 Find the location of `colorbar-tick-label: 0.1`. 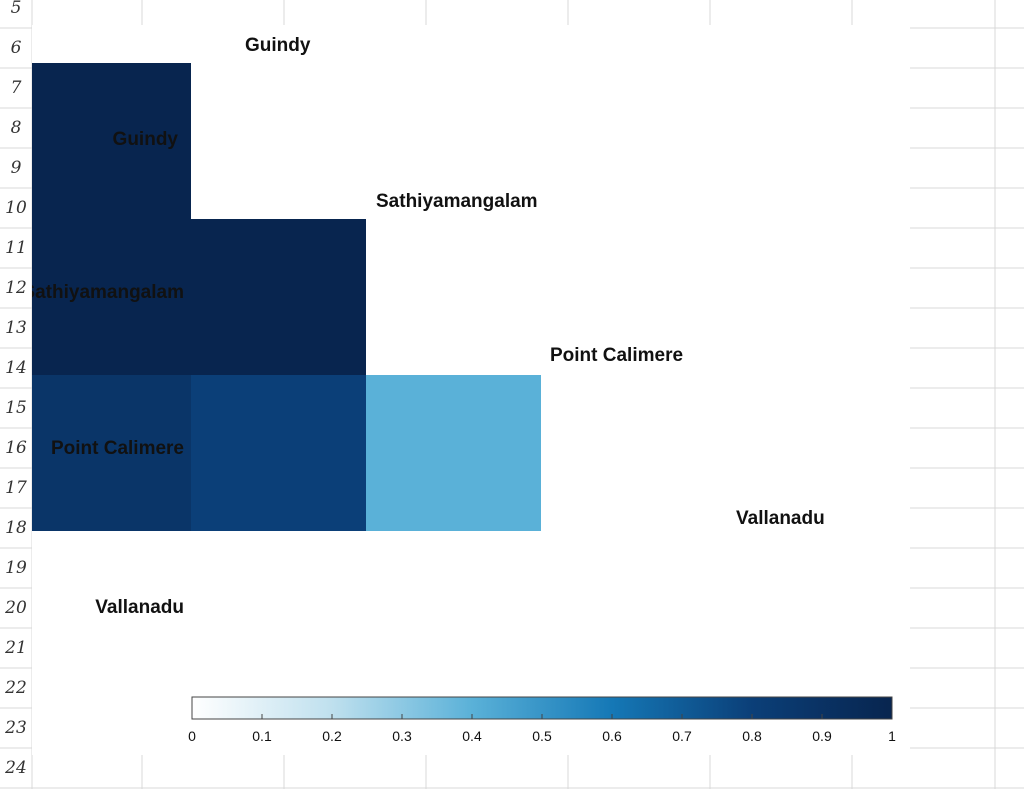

colorbar-tick-label: 0.1 is located at coordinates (262, 736).